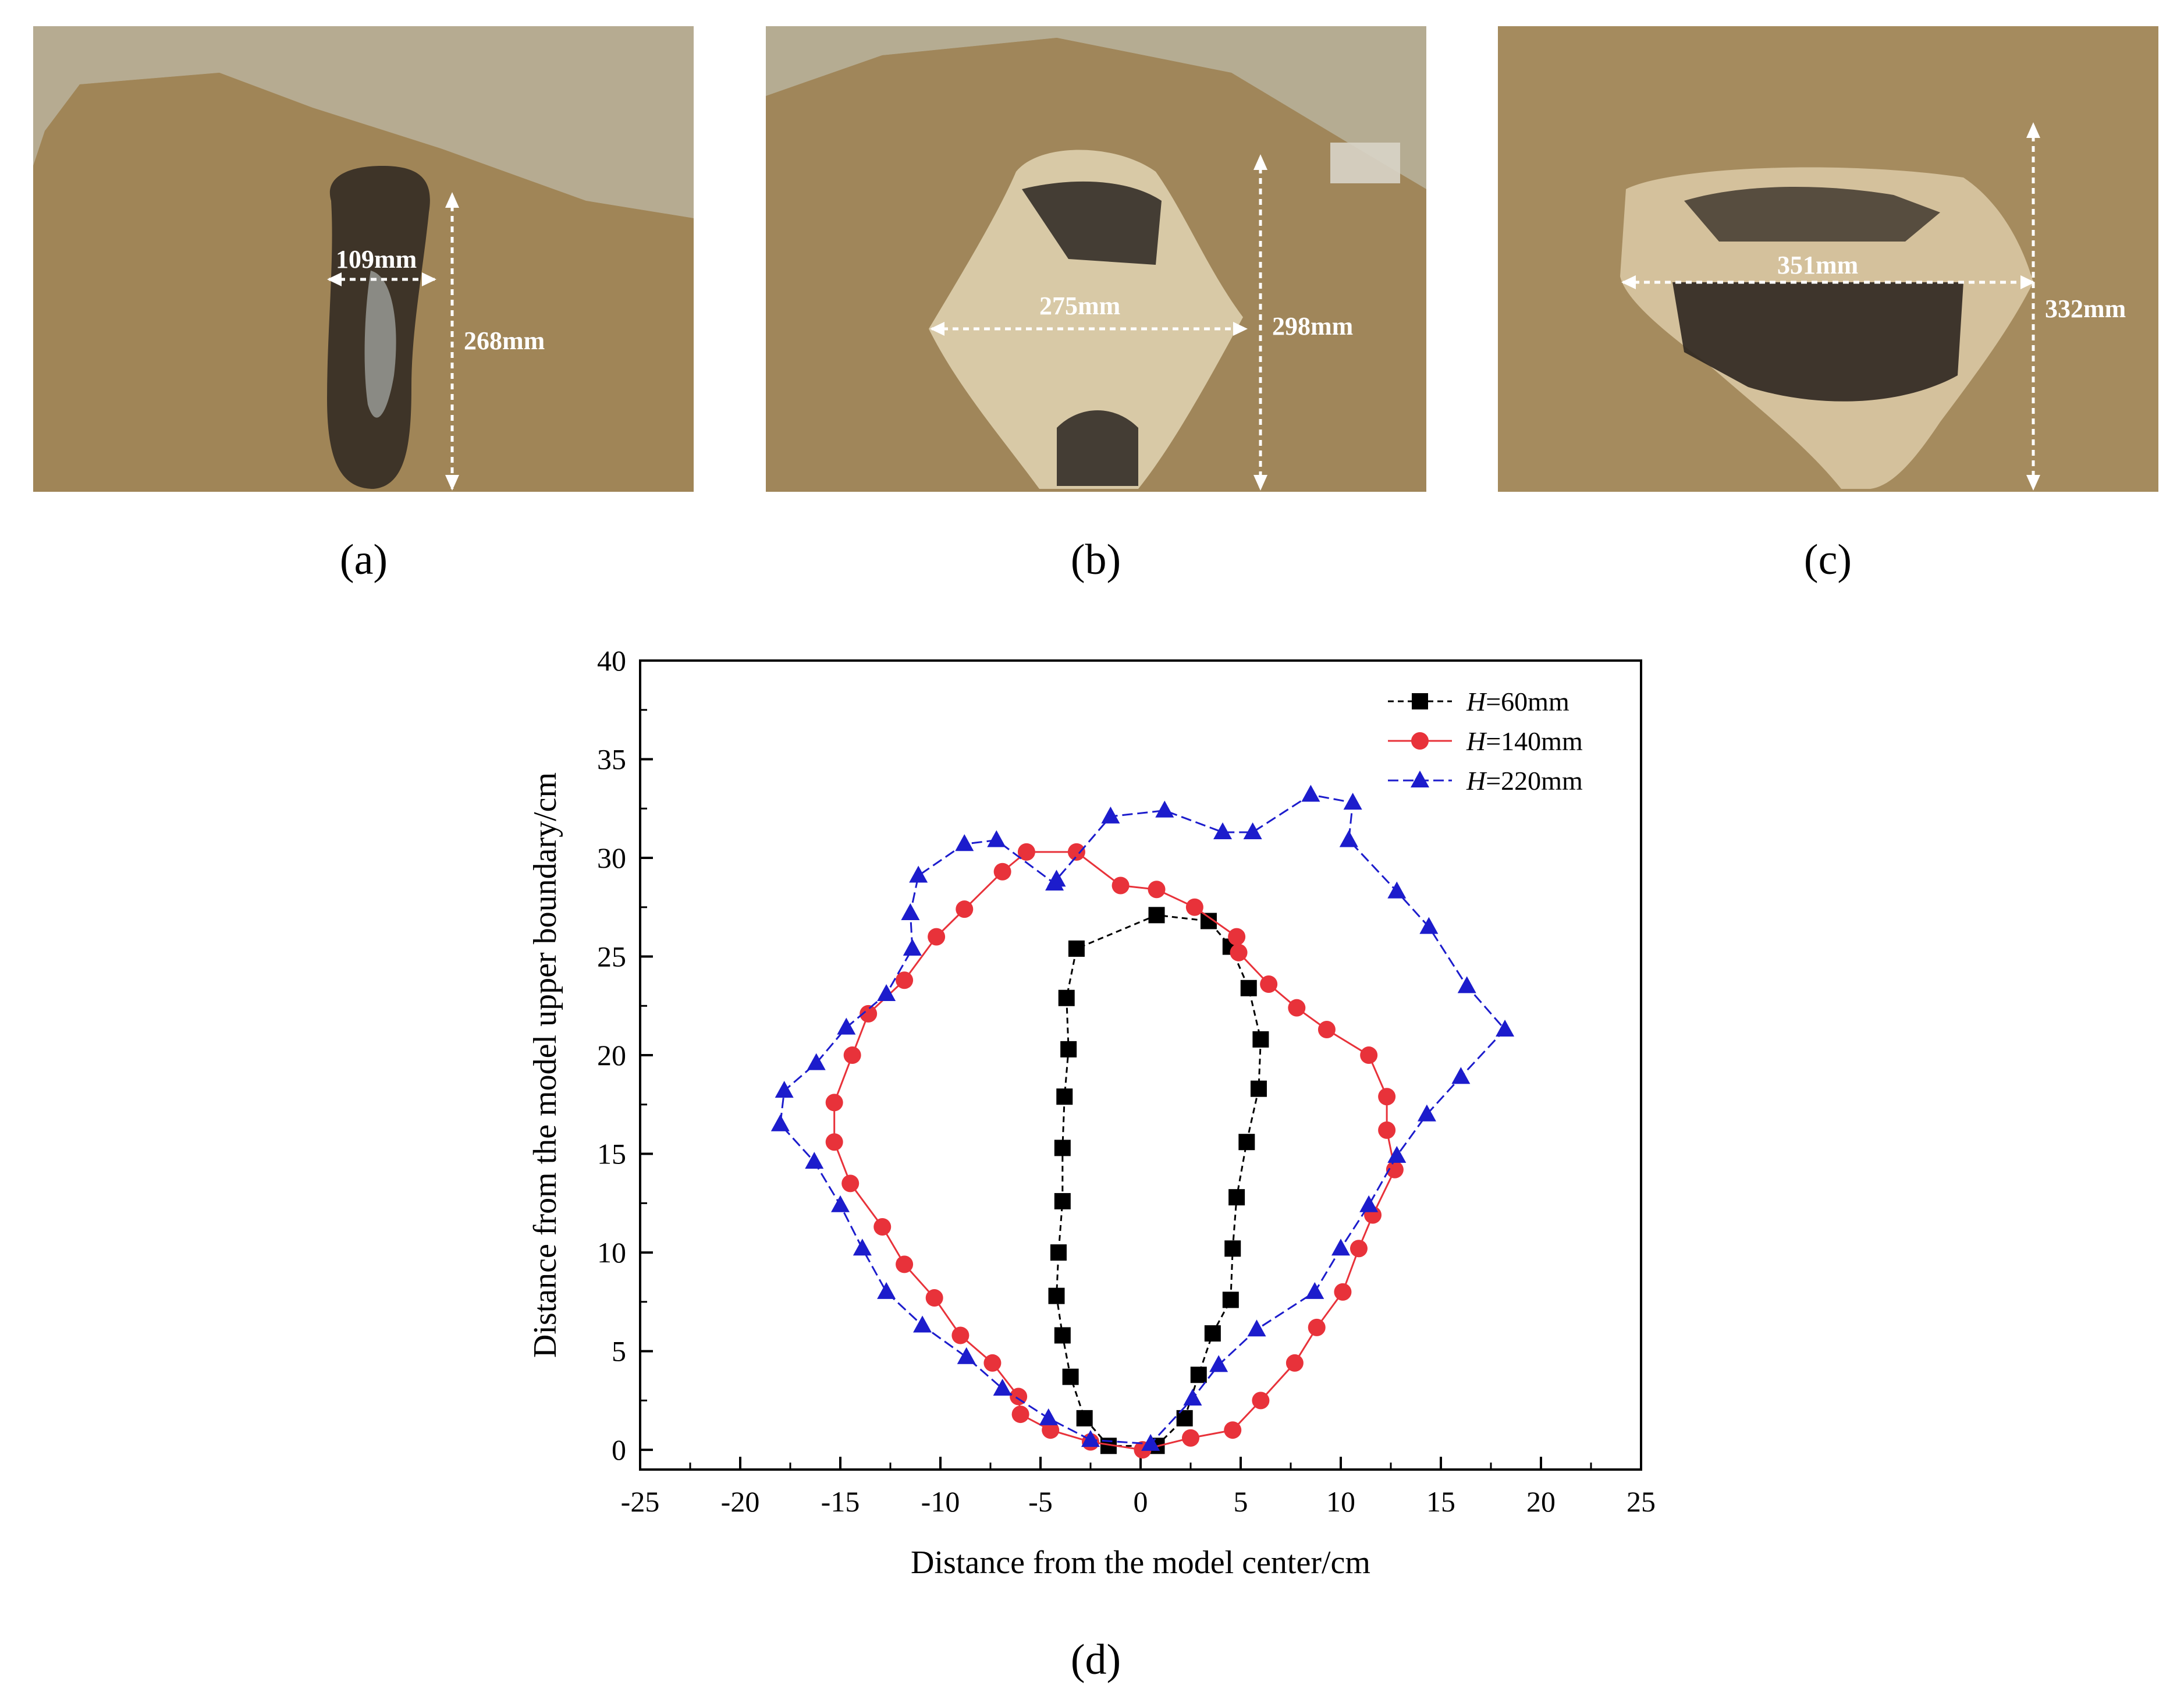 This screenshot has width=2184, height=1707. Describe the element at coordinates (611, 1055) in the screenshot. I see `y-tick-label: 20` at that location.